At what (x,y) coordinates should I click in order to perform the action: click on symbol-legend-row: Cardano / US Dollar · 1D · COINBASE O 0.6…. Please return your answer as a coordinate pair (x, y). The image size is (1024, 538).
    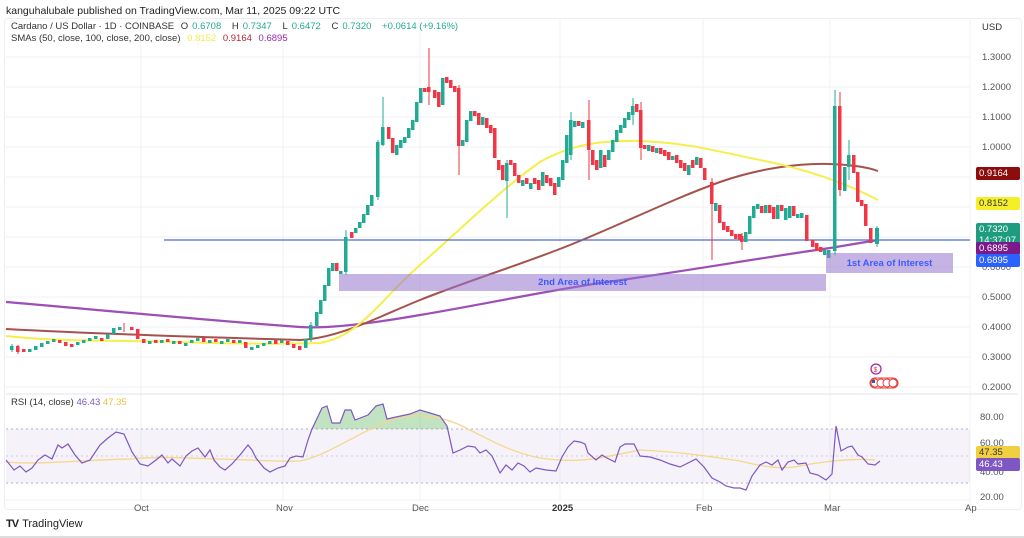
    Looking at the image, I should click on (235, 26).